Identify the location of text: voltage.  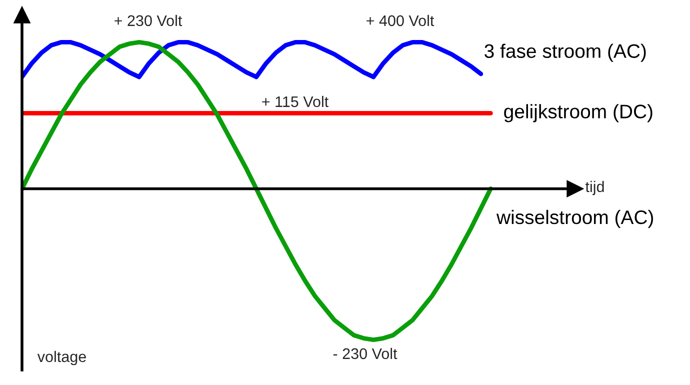
(61, 358).